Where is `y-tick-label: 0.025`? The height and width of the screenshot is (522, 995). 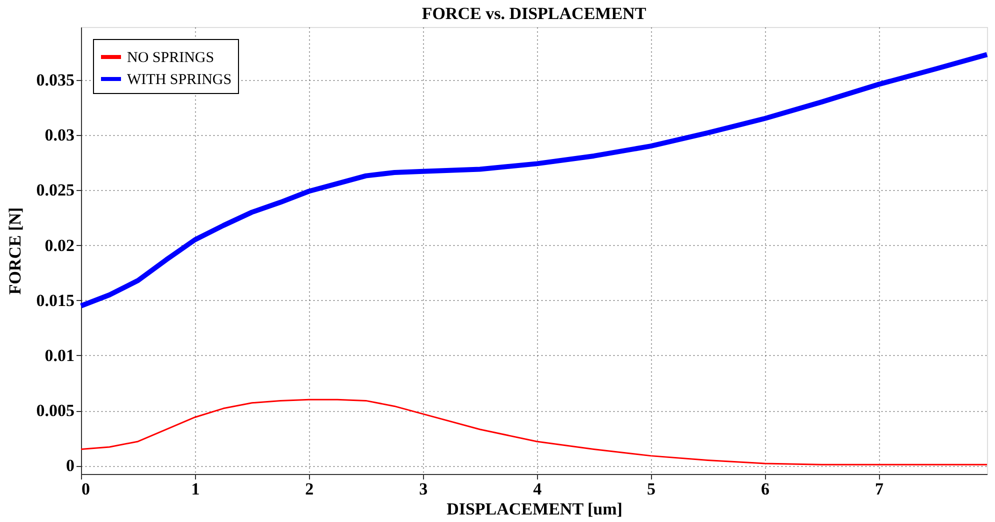
y-tick-label: 0.025 is located at coordinates (55, 190).